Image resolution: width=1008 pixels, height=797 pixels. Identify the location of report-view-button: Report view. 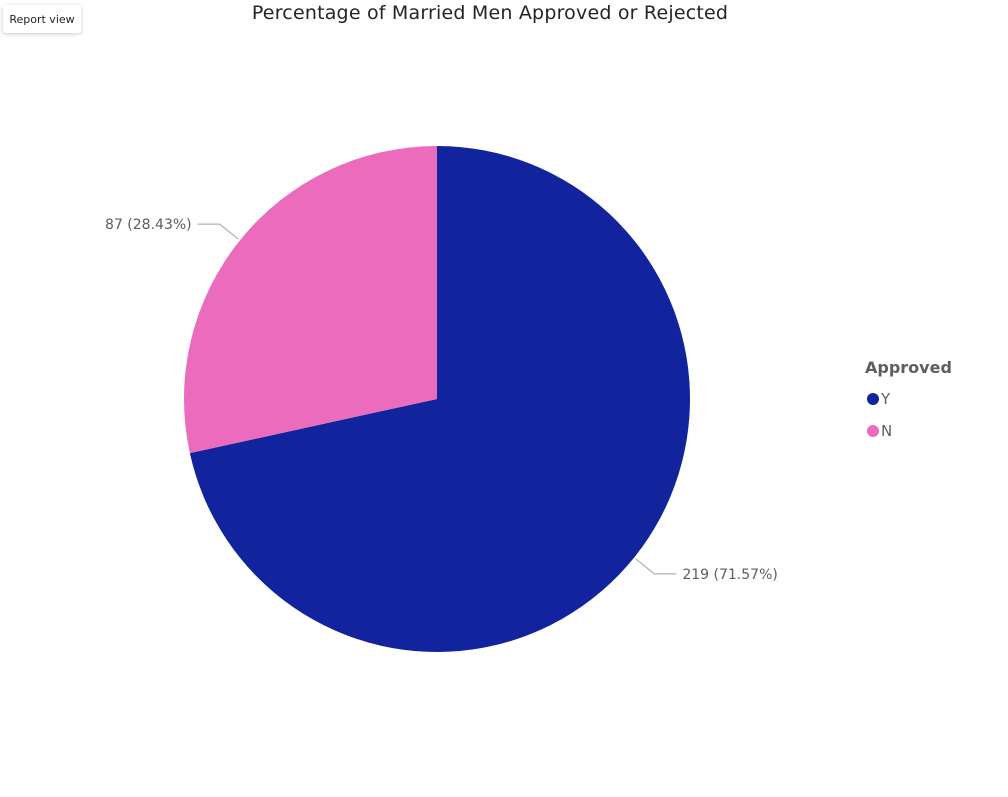
(42, 19).